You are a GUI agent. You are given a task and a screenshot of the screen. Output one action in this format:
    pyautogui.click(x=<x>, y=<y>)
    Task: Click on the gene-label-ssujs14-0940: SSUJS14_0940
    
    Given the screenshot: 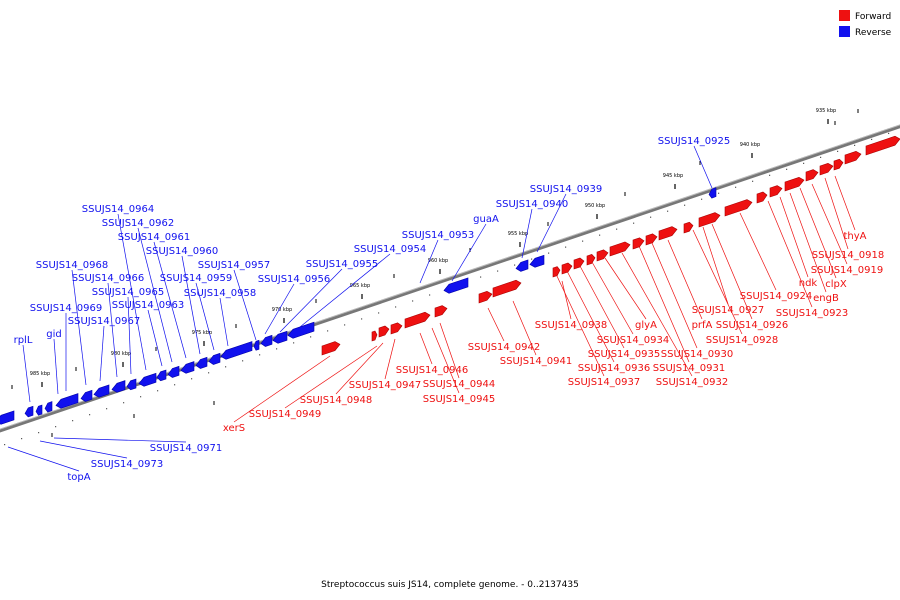 What is the action you would take?
    pyautogui.click(x=532, y=204)
    